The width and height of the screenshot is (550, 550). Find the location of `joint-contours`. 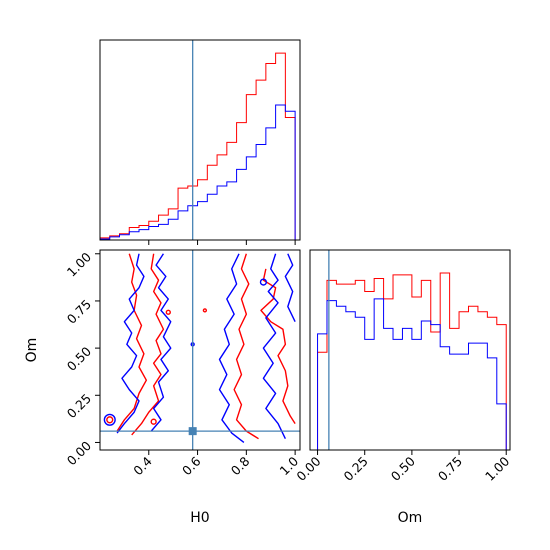

joint-contours is located at coordinates (199, 348).